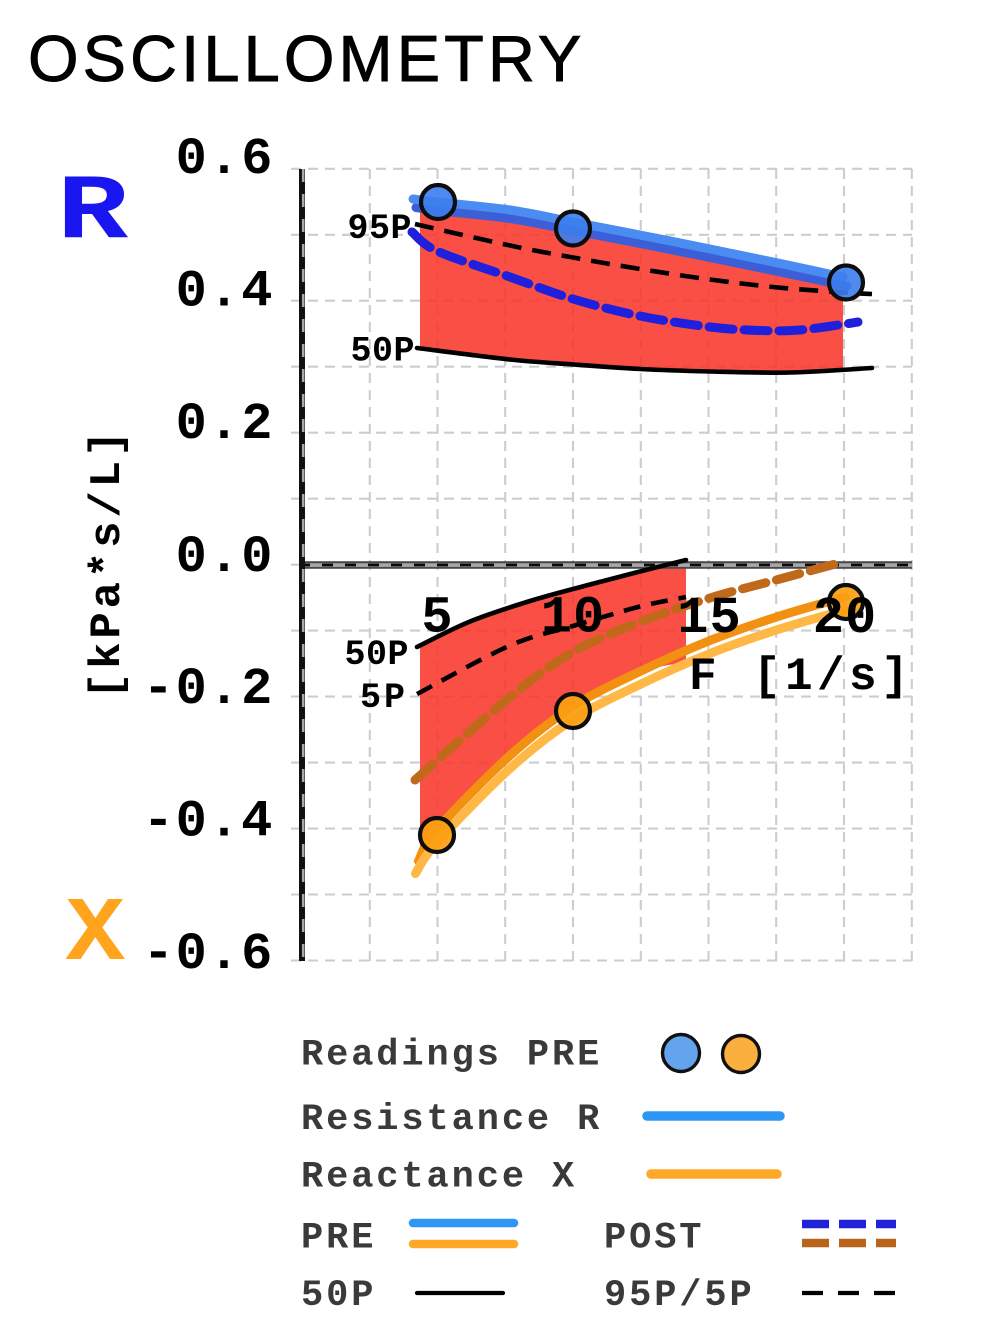 This screenshot has height=1334, width=1000. What do you see at coordinates (306, 58) in the screenshot?
I see `svg-text: OSCILLOMETRY` at bounding box center [306, 58].